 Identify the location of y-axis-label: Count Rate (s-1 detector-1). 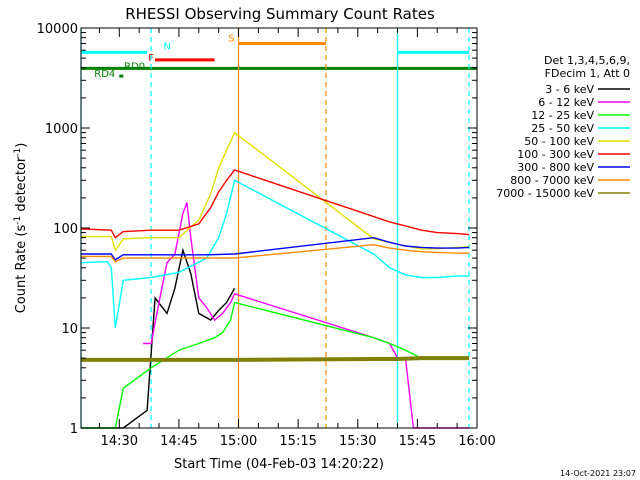
(21, 228).